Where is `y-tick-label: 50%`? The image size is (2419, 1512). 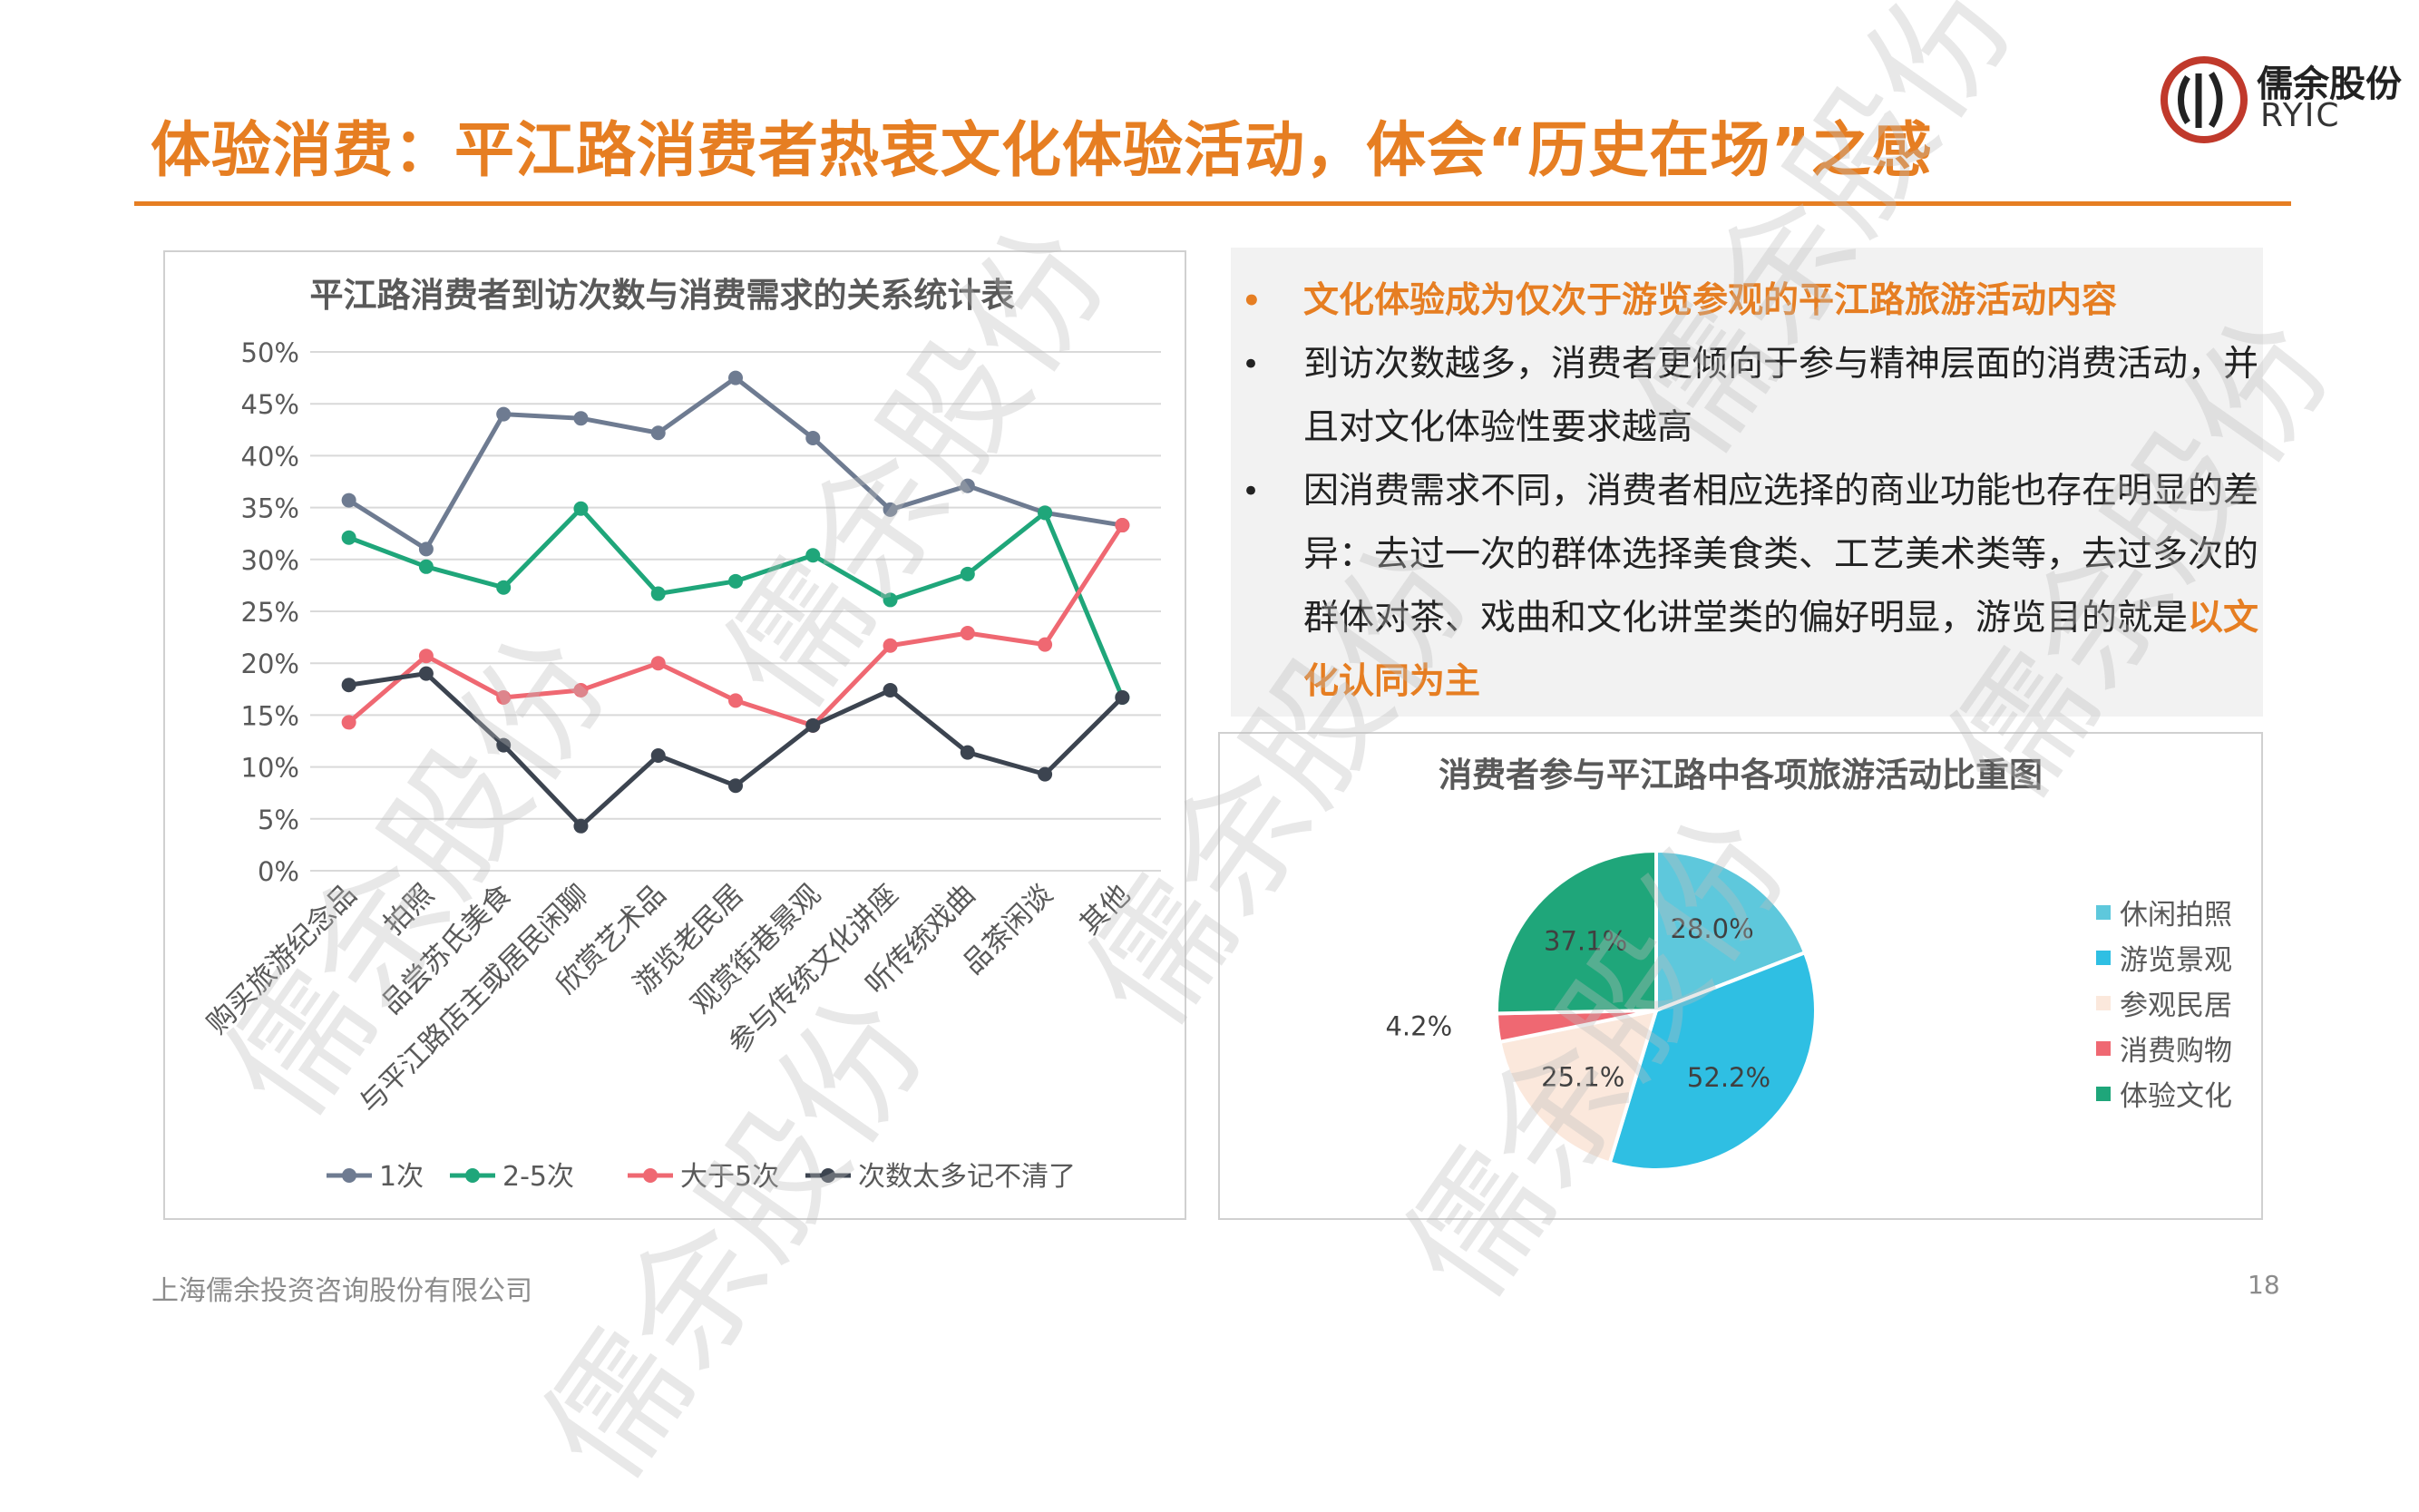
y-tick-label: 50% is located at coordinates (270, 352).